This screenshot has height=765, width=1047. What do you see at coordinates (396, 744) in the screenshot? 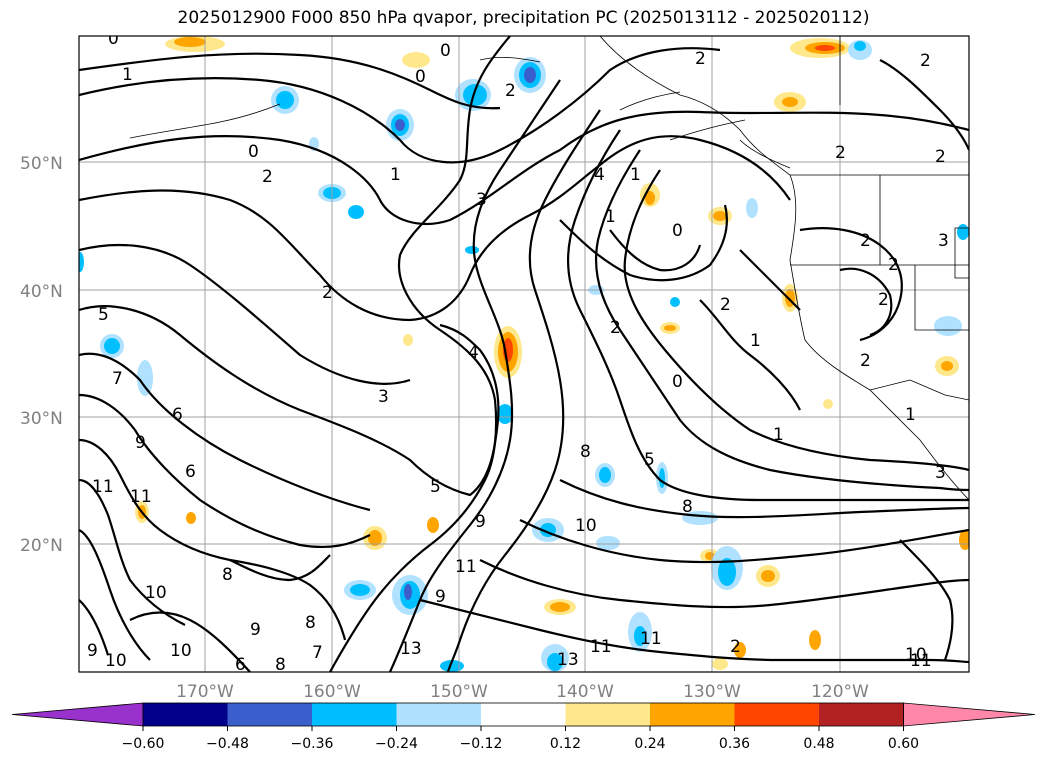
I see `colorbar-tick-label: −0.24` at bounding box center [396, 744].